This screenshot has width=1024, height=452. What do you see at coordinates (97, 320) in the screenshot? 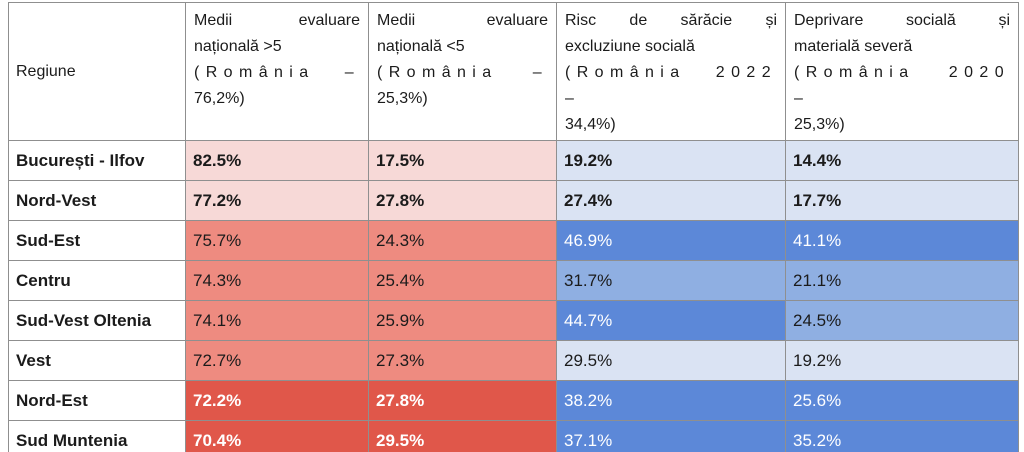
I see `region-name: Sud-Vest Oltenia` at bounding box center [97, 320].